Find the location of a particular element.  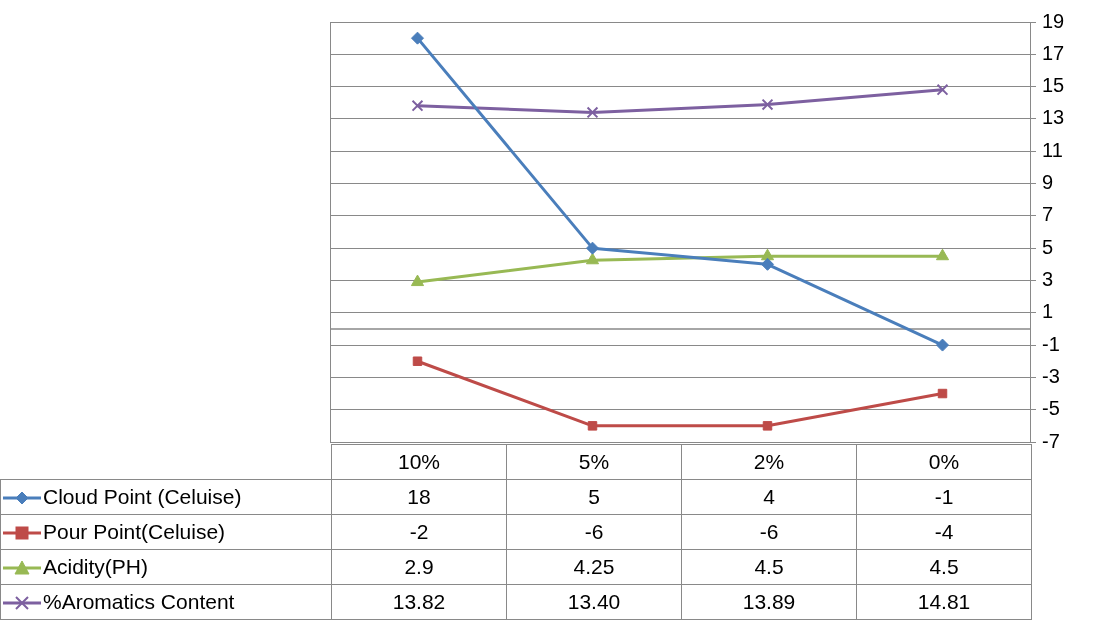

x-tick-label: 2% is located at coordinates (769, 462).